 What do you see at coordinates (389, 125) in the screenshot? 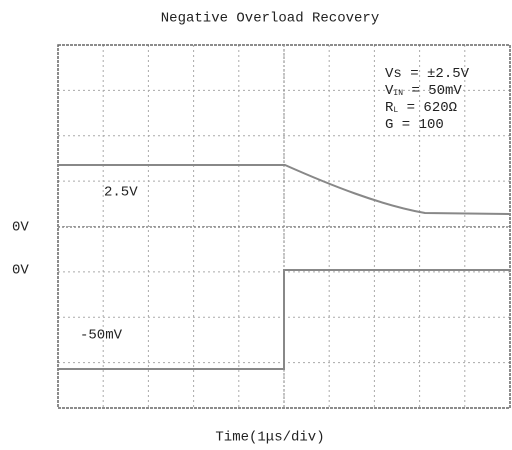
I see `condition-base: G` at bounding box center [389, 125].